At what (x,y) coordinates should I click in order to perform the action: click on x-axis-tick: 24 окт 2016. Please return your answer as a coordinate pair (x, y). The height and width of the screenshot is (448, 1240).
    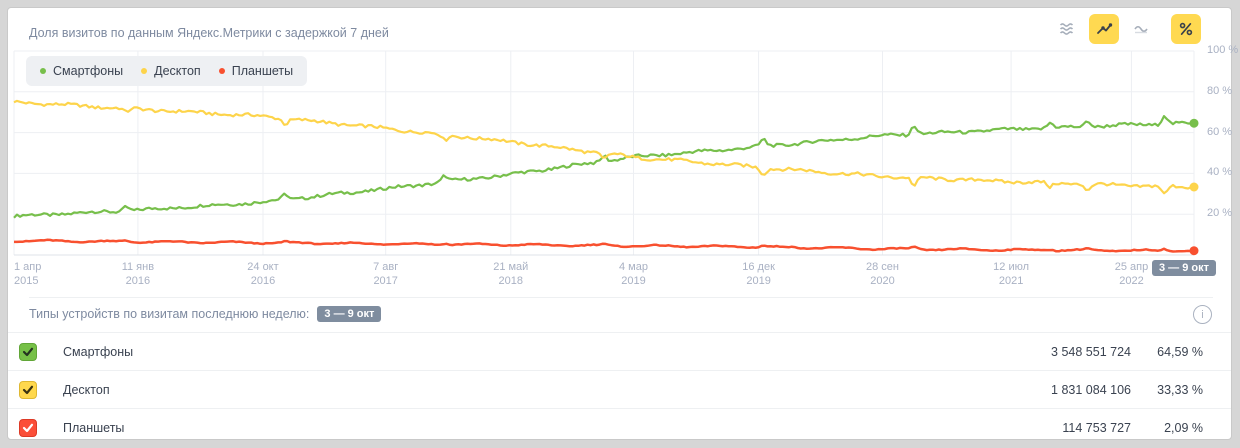
    Looking at the image, I should click on (263, 274).